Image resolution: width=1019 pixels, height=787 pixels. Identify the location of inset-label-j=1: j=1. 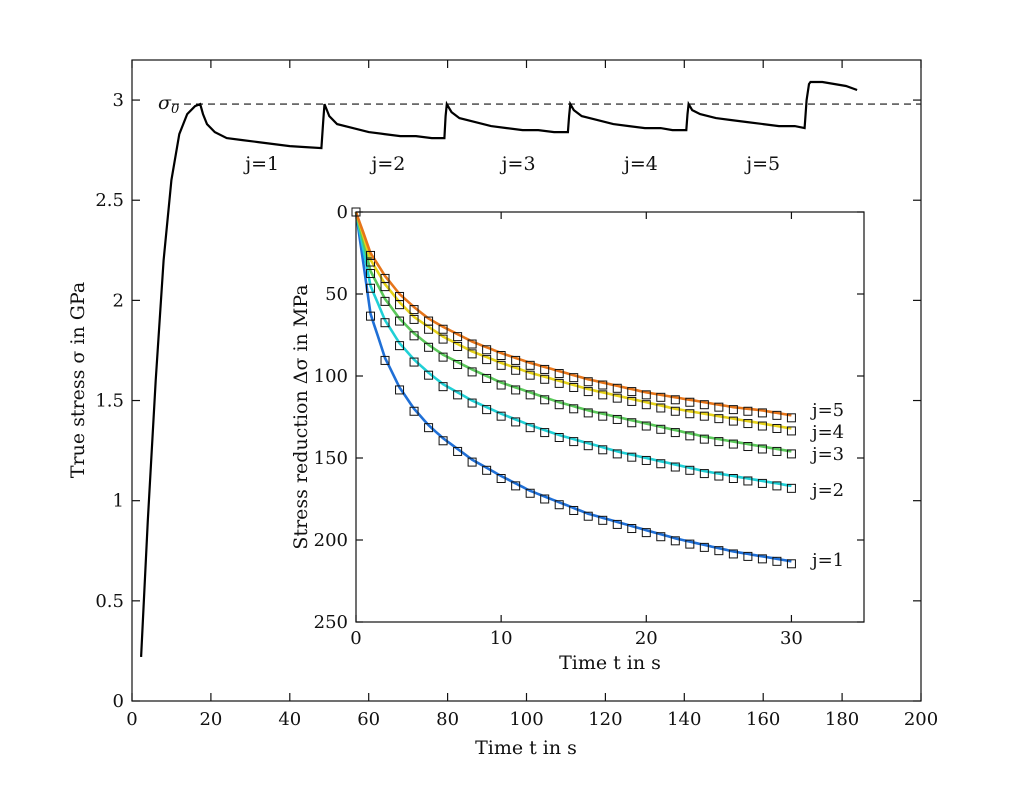
(827, 560).